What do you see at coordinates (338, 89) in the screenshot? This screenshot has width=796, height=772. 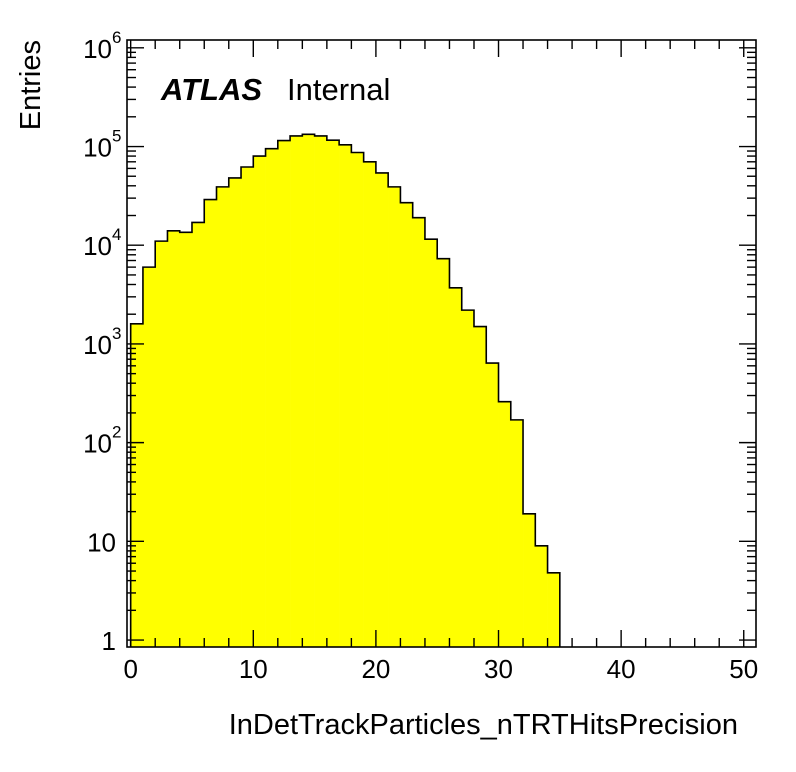 I see `atlas-status-text: Internal` at bounding box center [338, 89].